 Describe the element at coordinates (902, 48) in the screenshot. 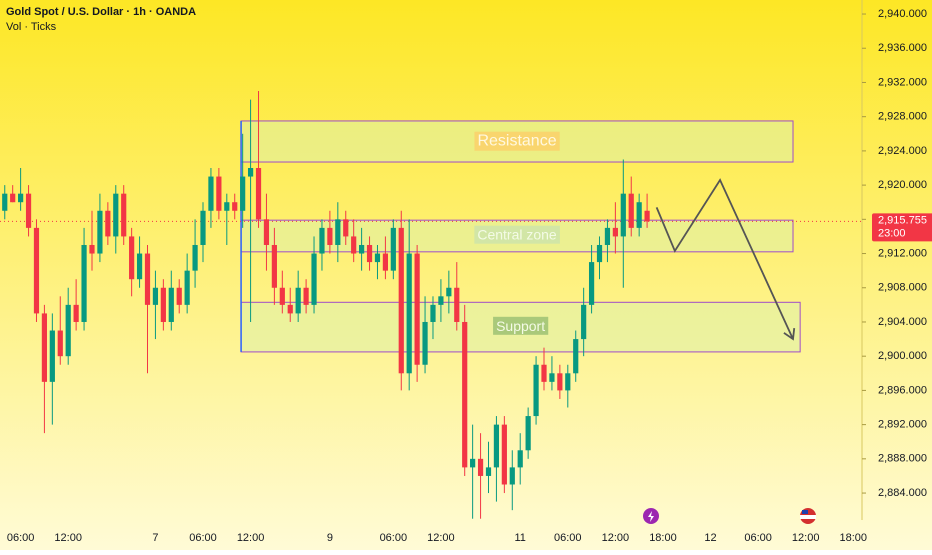

I see `y-tick-label: 2,936.000` at that location.